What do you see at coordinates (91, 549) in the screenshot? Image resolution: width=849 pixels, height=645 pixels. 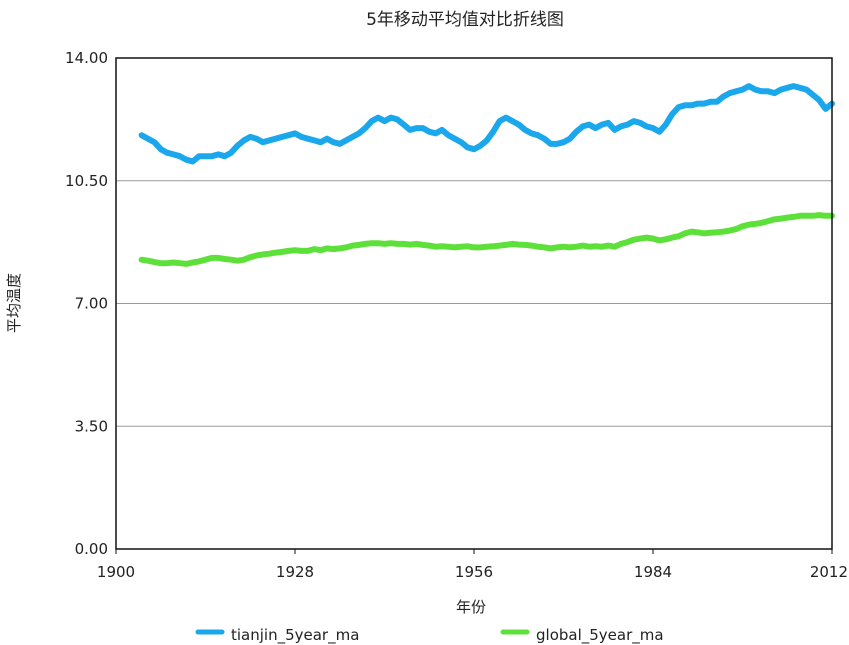 I see `y-tick-label: 0.00` at bounding box center [91, 549].